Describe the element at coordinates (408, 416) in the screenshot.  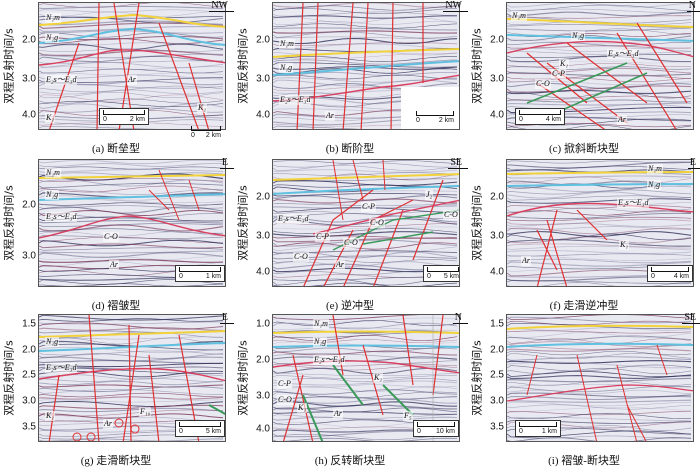
I see `label-f5: F₅` at that location.